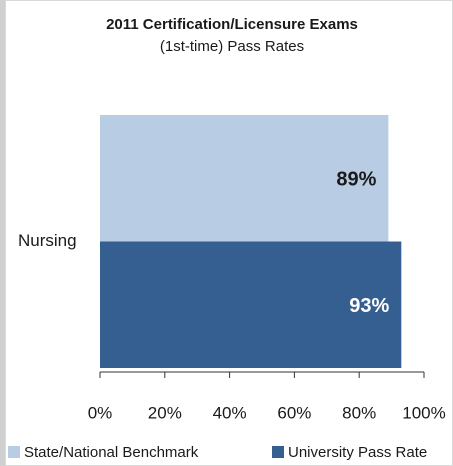 Image resolution: width=453 pixels, height=466 pixels. I want to click on x-tick-label: 40%, so click(230, 412).